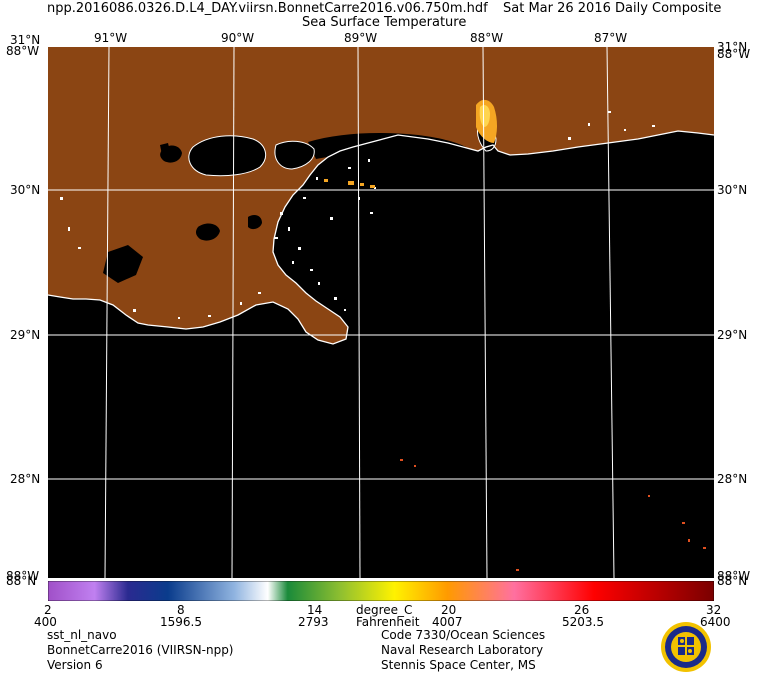 The width and height of the screenshot is (762, 674). What do you see at coordinates (315, 610) in the screenshot?
I see `colorbar-celsius-tick: 14` at bounding box center [315, 610].